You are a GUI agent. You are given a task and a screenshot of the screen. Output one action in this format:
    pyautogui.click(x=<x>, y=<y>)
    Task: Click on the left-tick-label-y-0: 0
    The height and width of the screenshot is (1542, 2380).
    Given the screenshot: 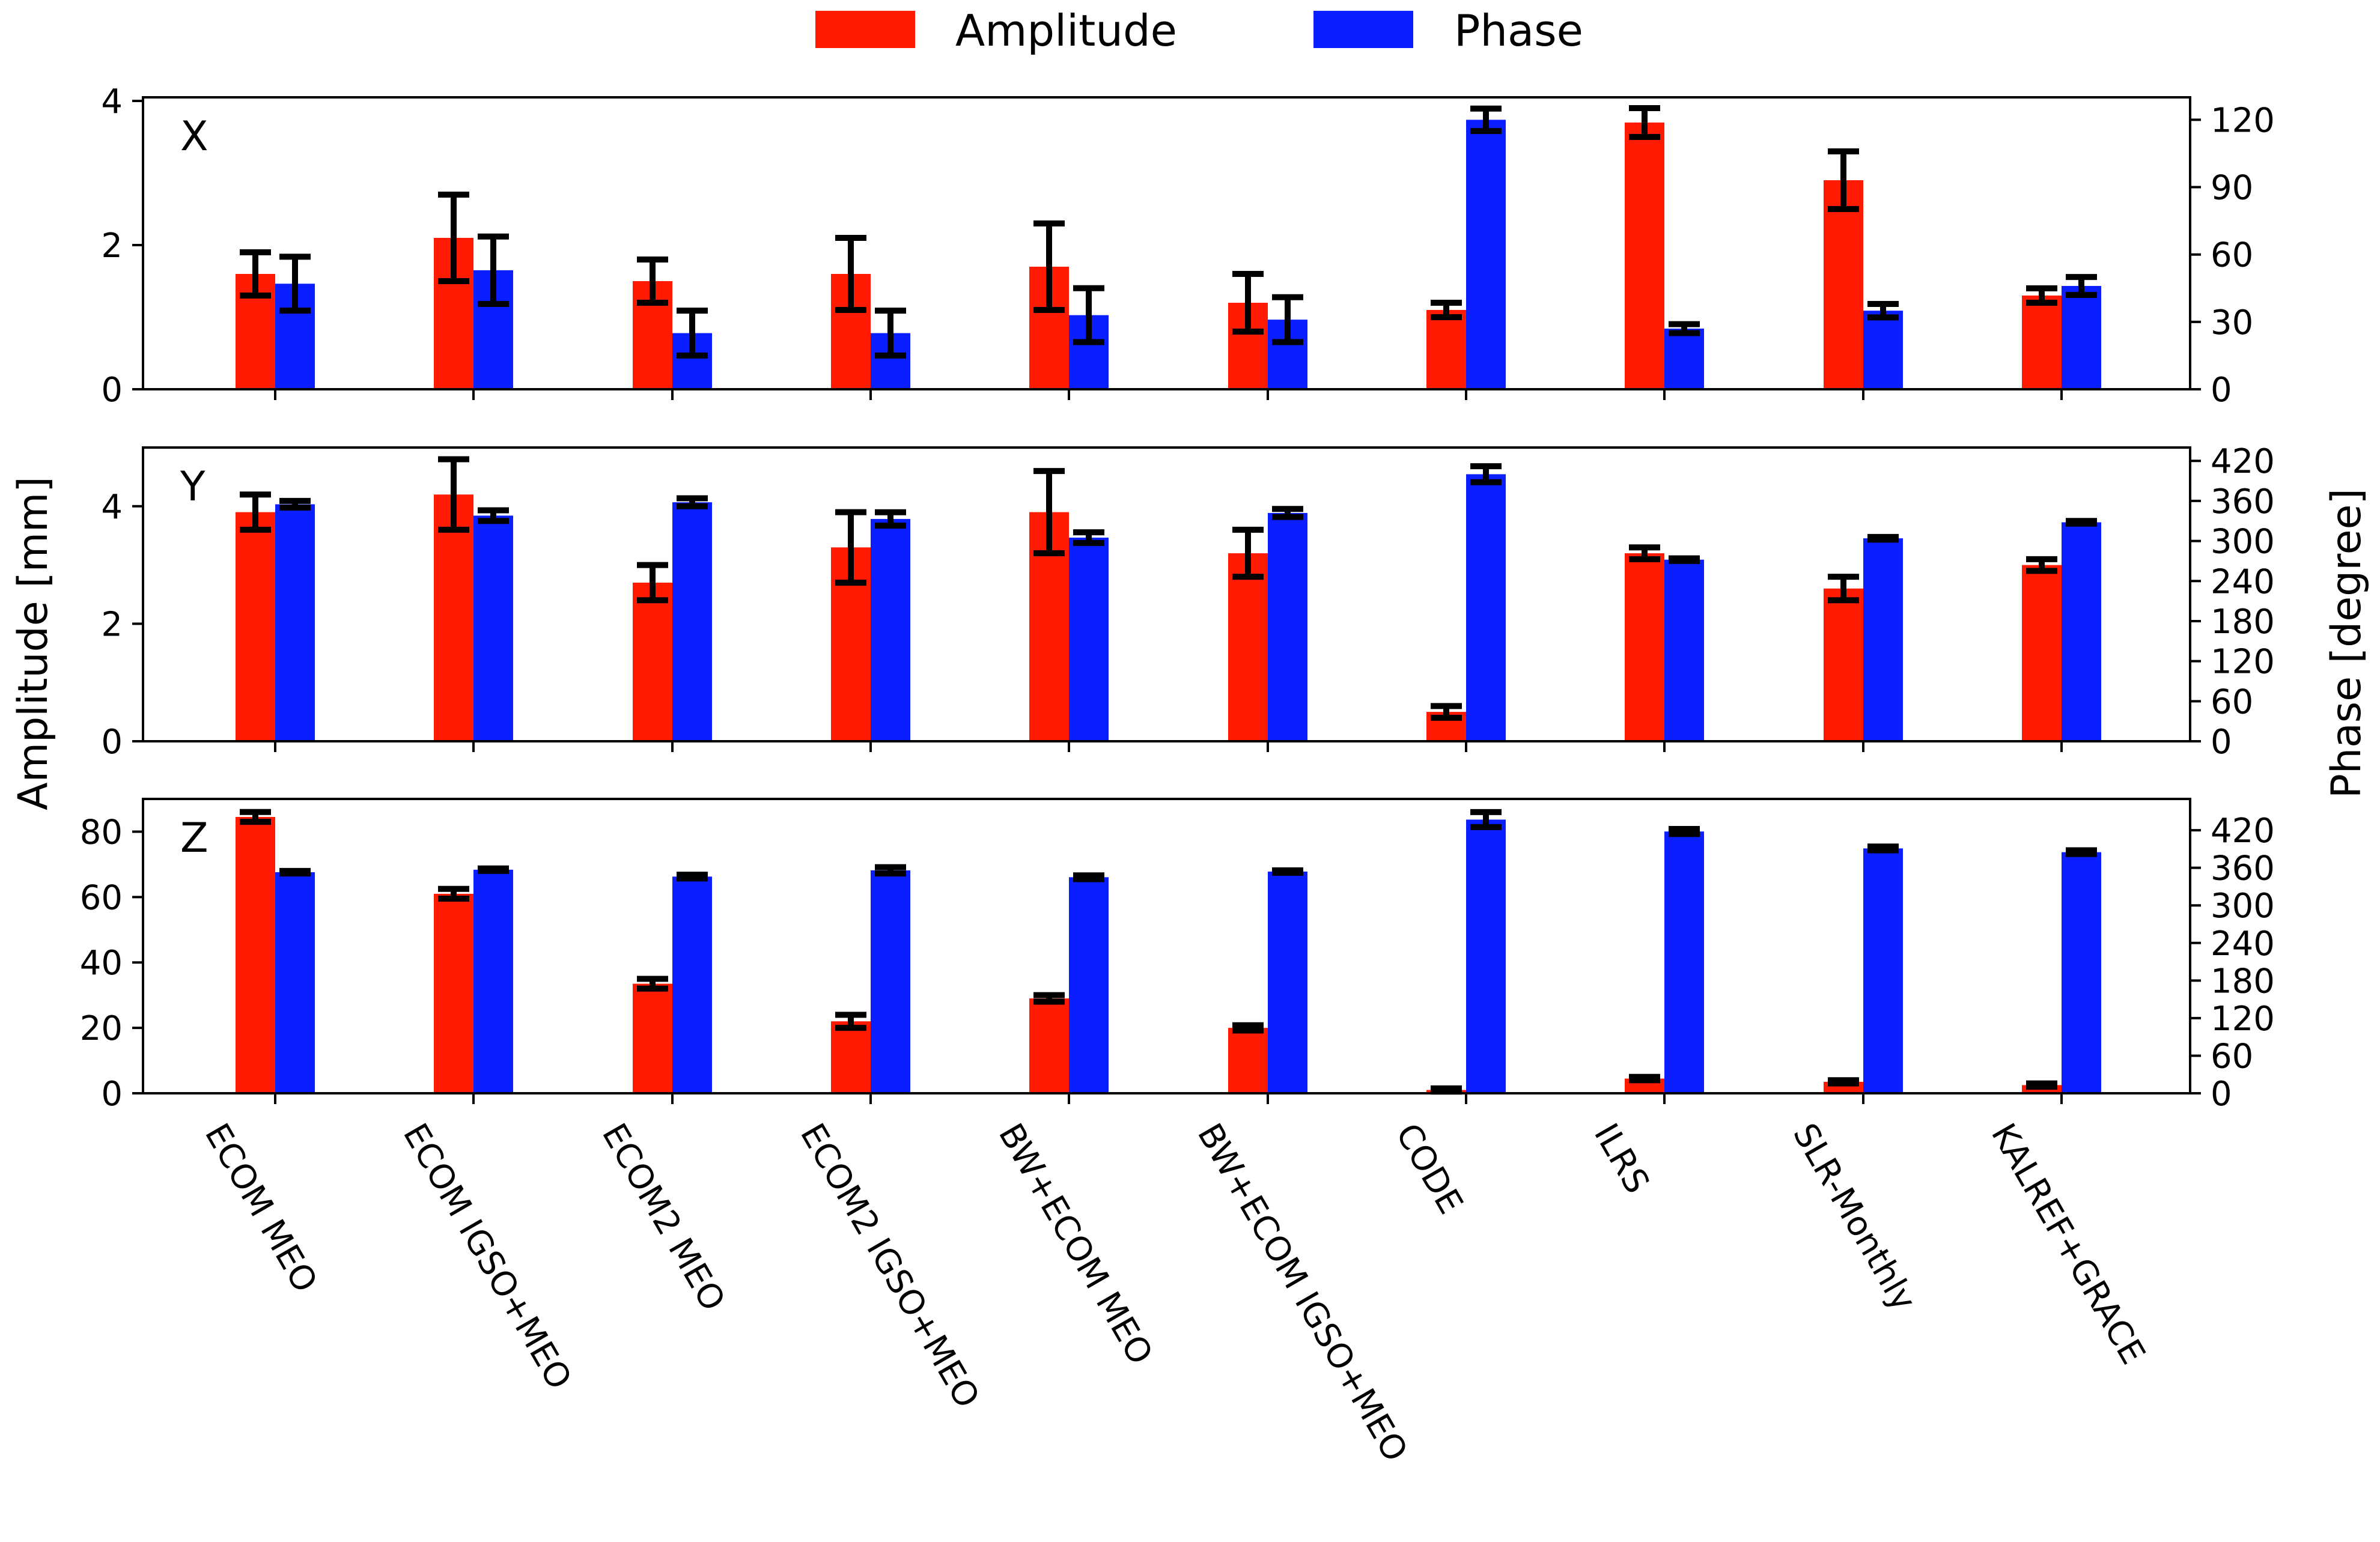 What is the action you would take?
    pyautogui.click(x=112, y=742)
    